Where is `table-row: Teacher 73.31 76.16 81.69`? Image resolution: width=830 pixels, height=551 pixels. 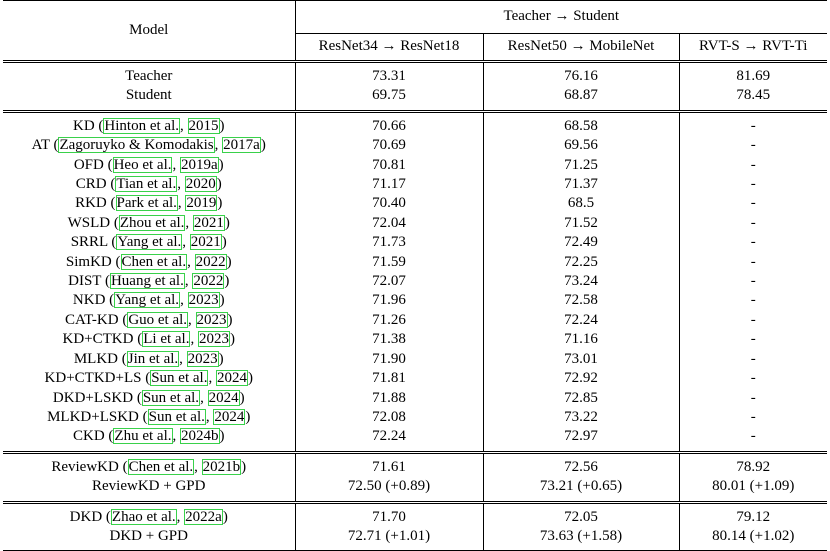
table-row: Teacher 73.31 76.16 81.69 is located at coordinates (415, 73).